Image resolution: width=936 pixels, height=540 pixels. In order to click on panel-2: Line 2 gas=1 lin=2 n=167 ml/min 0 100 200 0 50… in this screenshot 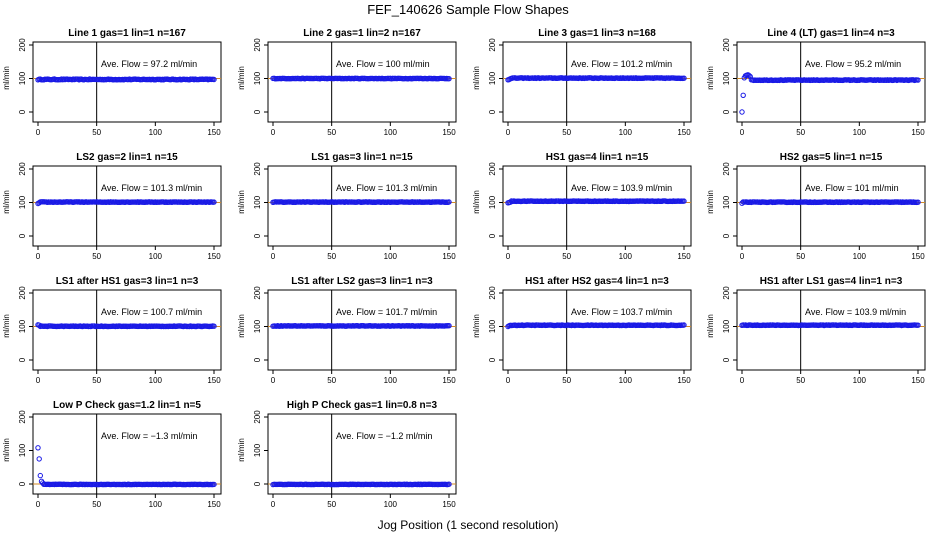, I will do `click(347, 82)`.